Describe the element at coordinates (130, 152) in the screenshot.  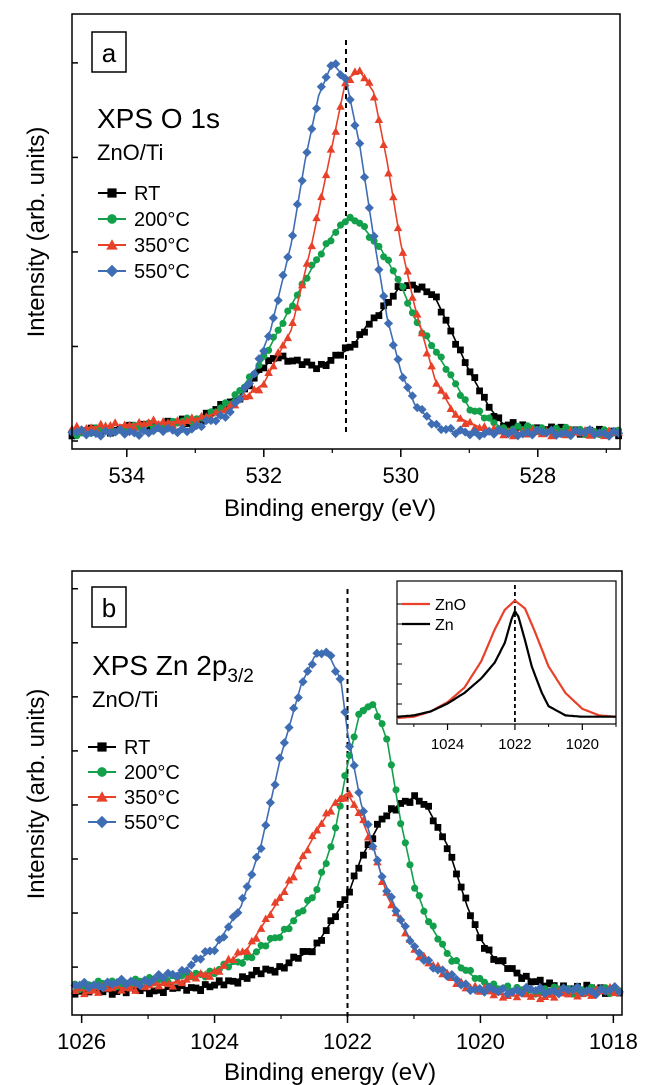
I see `panel-a-subtitle: ZnO/Ti` at that location.